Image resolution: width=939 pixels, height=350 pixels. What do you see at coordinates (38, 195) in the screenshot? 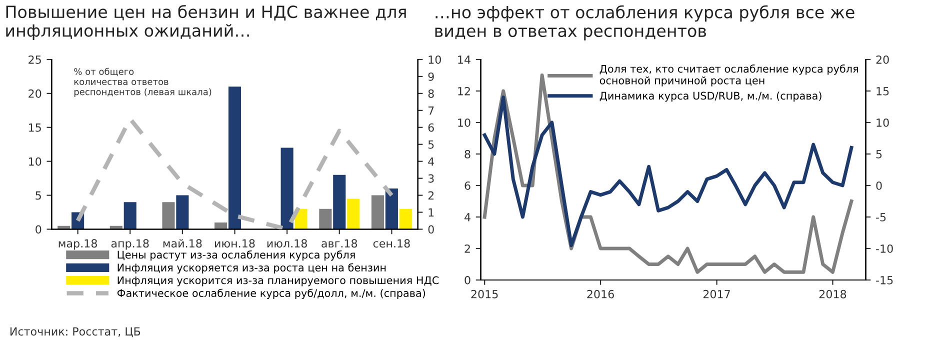
I see `y-tick-label: 5` at bounding box center [38, 195].